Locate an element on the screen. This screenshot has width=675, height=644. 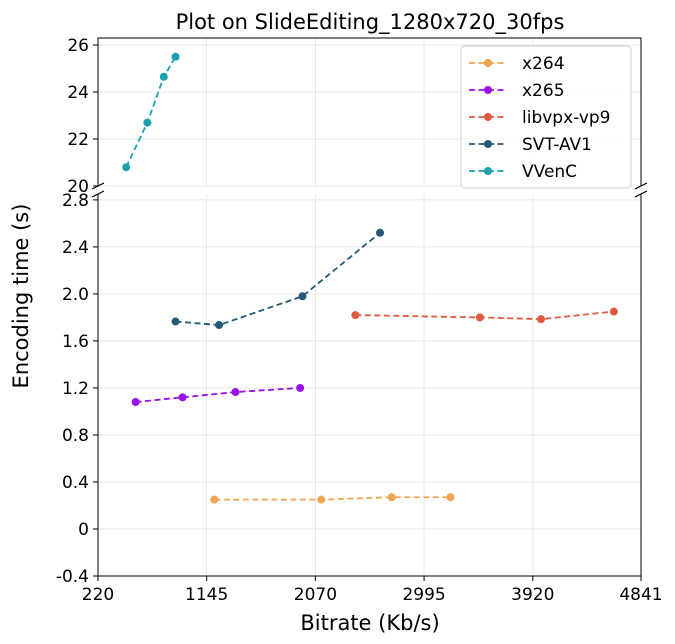
x-tick-label: 220 is located at coordinates (98, 595).